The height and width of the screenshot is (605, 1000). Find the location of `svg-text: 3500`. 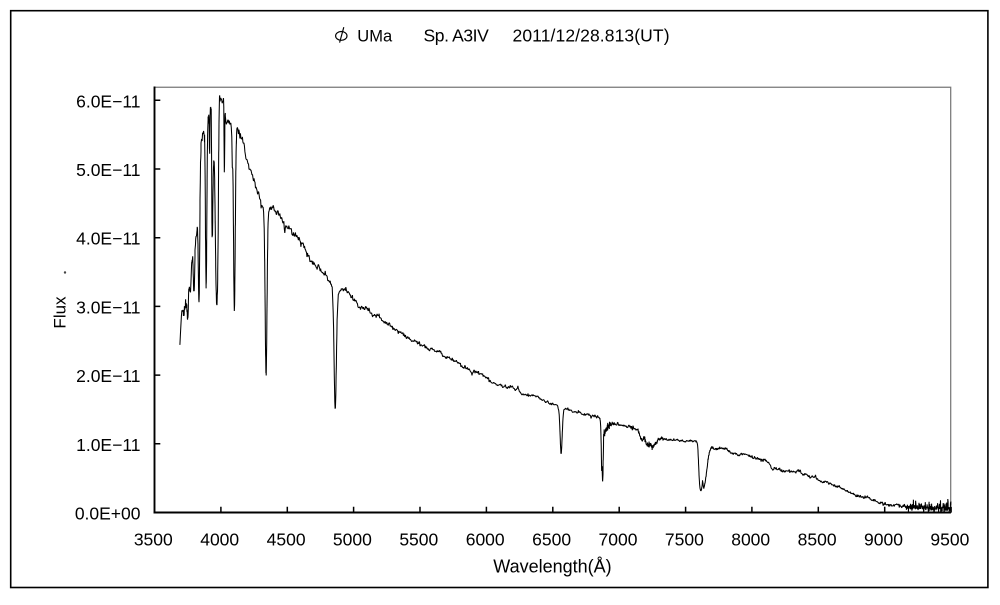

svg-text: 3500 is located at coordinates (153, 540).